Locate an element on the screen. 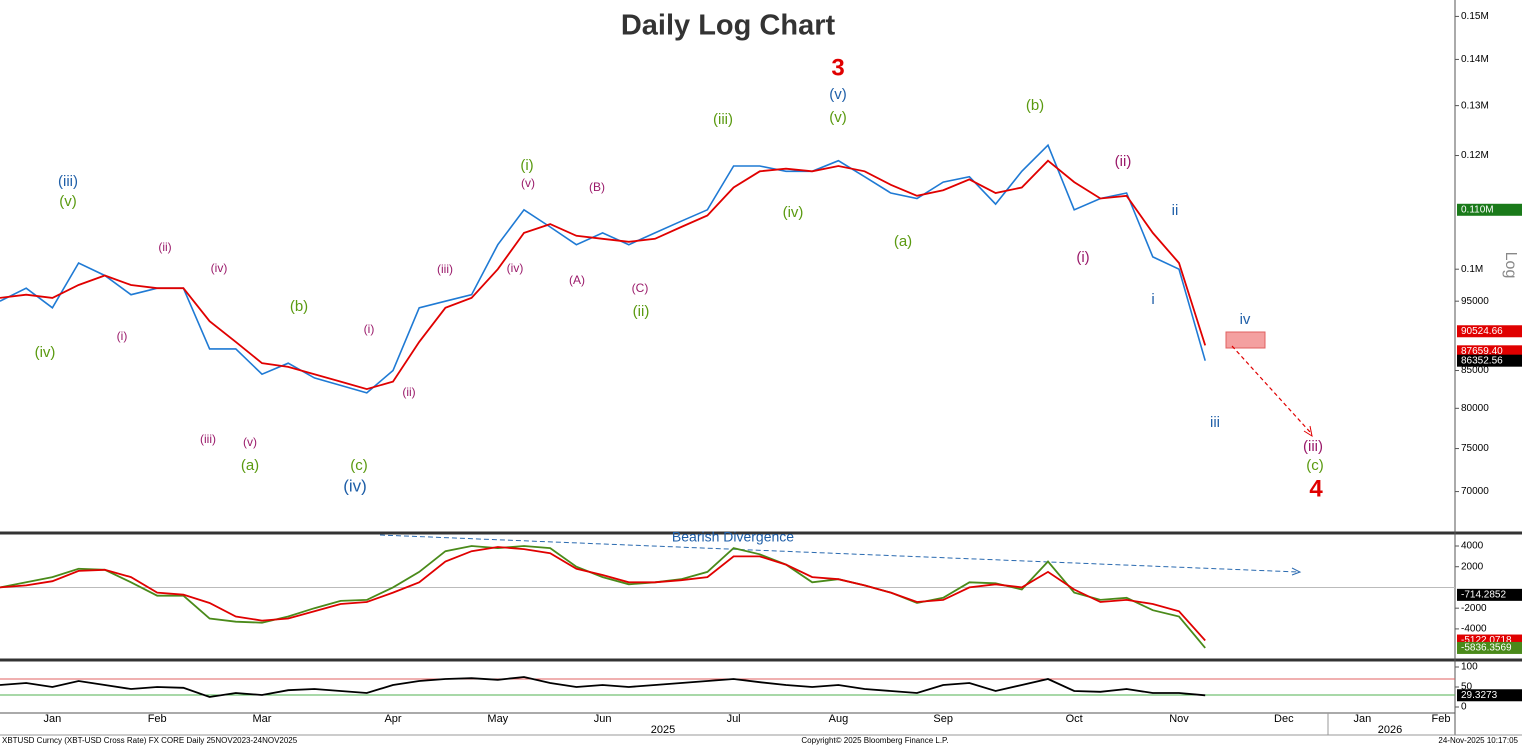 The width and height of the screenshot is (1522, 747). y-axis-label: Log is located at coordinates (1510, 265).